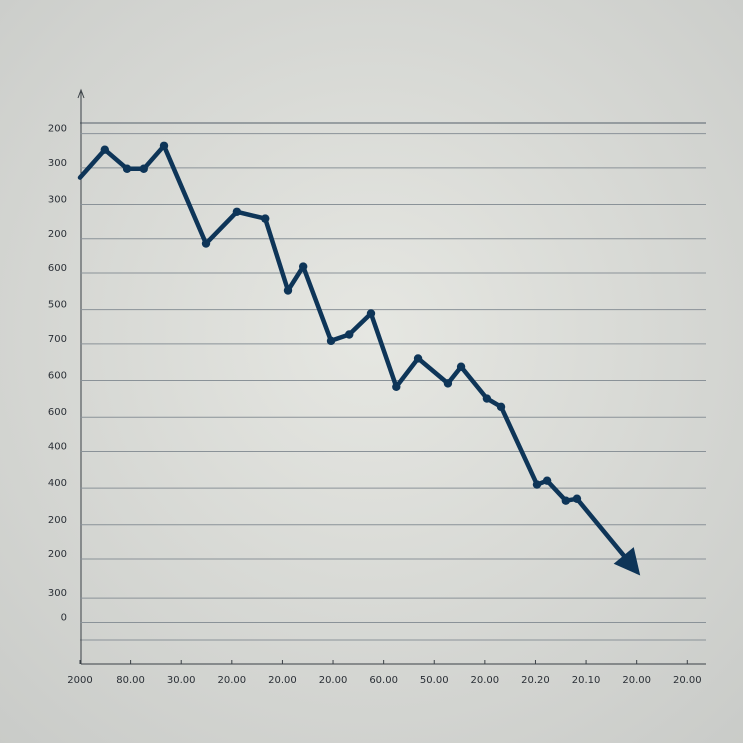 This screenshot has height=743, width=743. I want to click on y-tick-label: 700, so click(57, 339).